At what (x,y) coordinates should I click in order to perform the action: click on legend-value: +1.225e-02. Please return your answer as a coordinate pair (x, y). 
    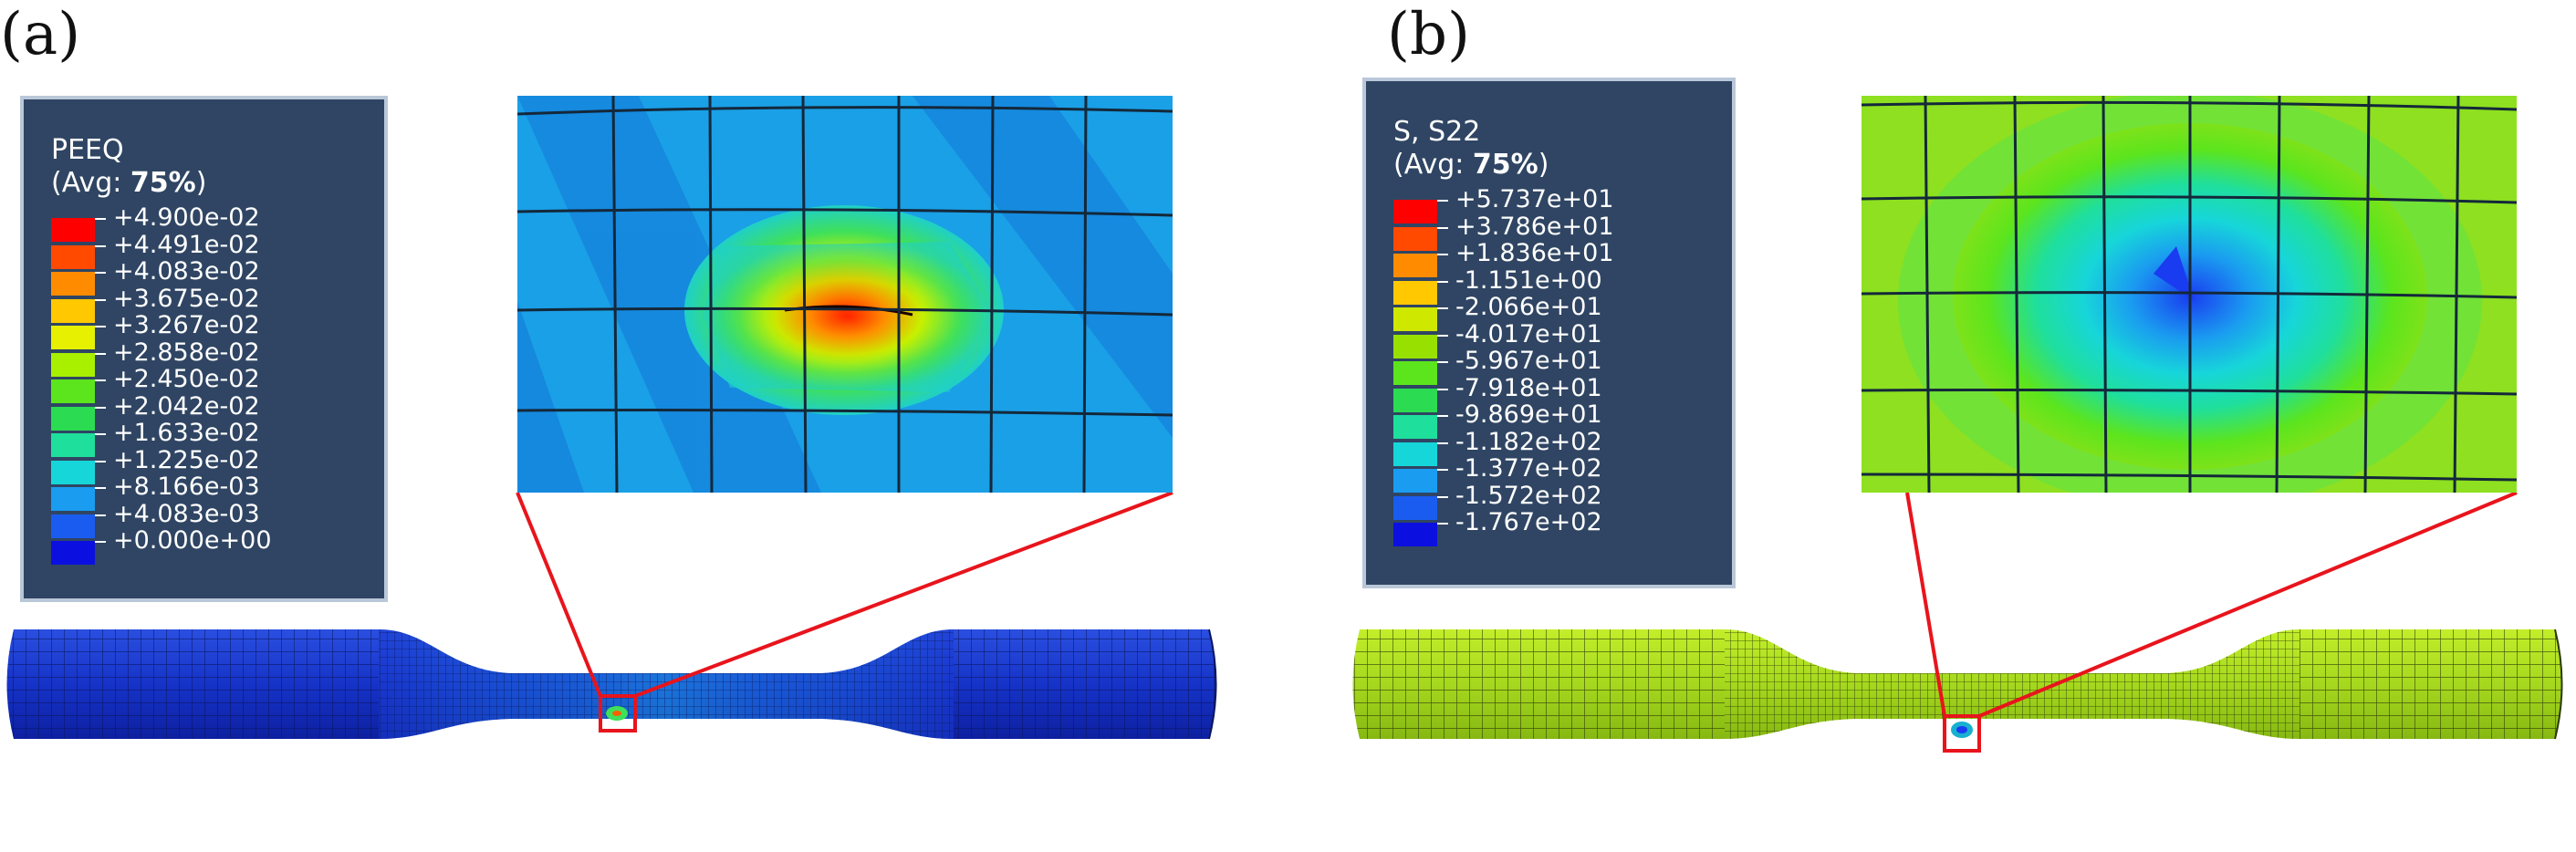
    Looking at the image, I should click on (186, 459).